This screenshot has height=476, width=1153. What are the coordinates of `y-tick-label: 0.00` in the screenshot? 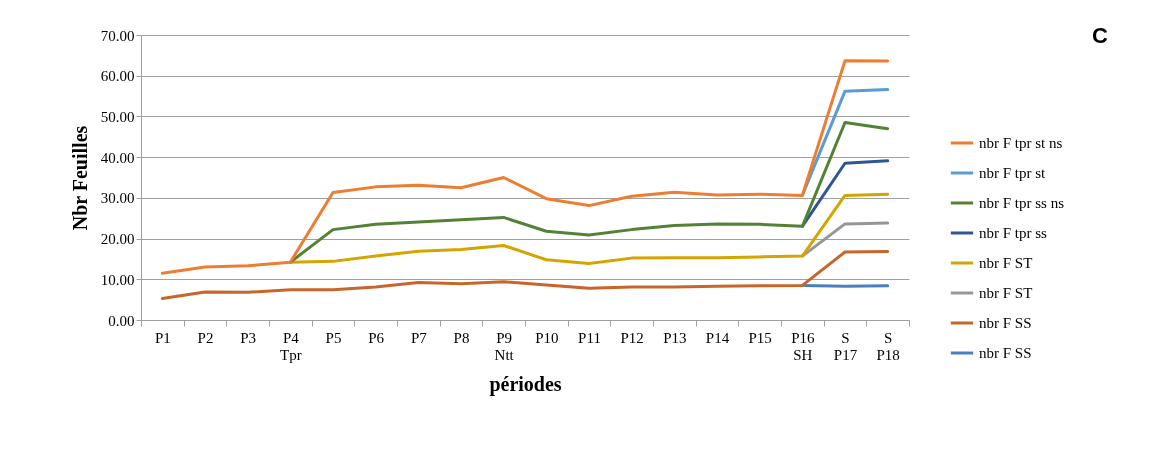 It's located at (121, 320).